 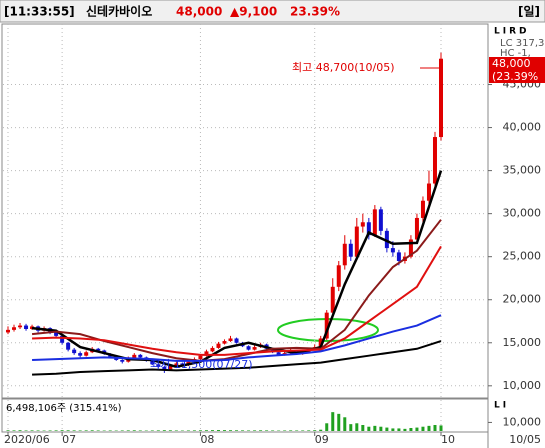 I want to click on annotation-high: 최고 48,700(10/05), so click(x=343, y=67).